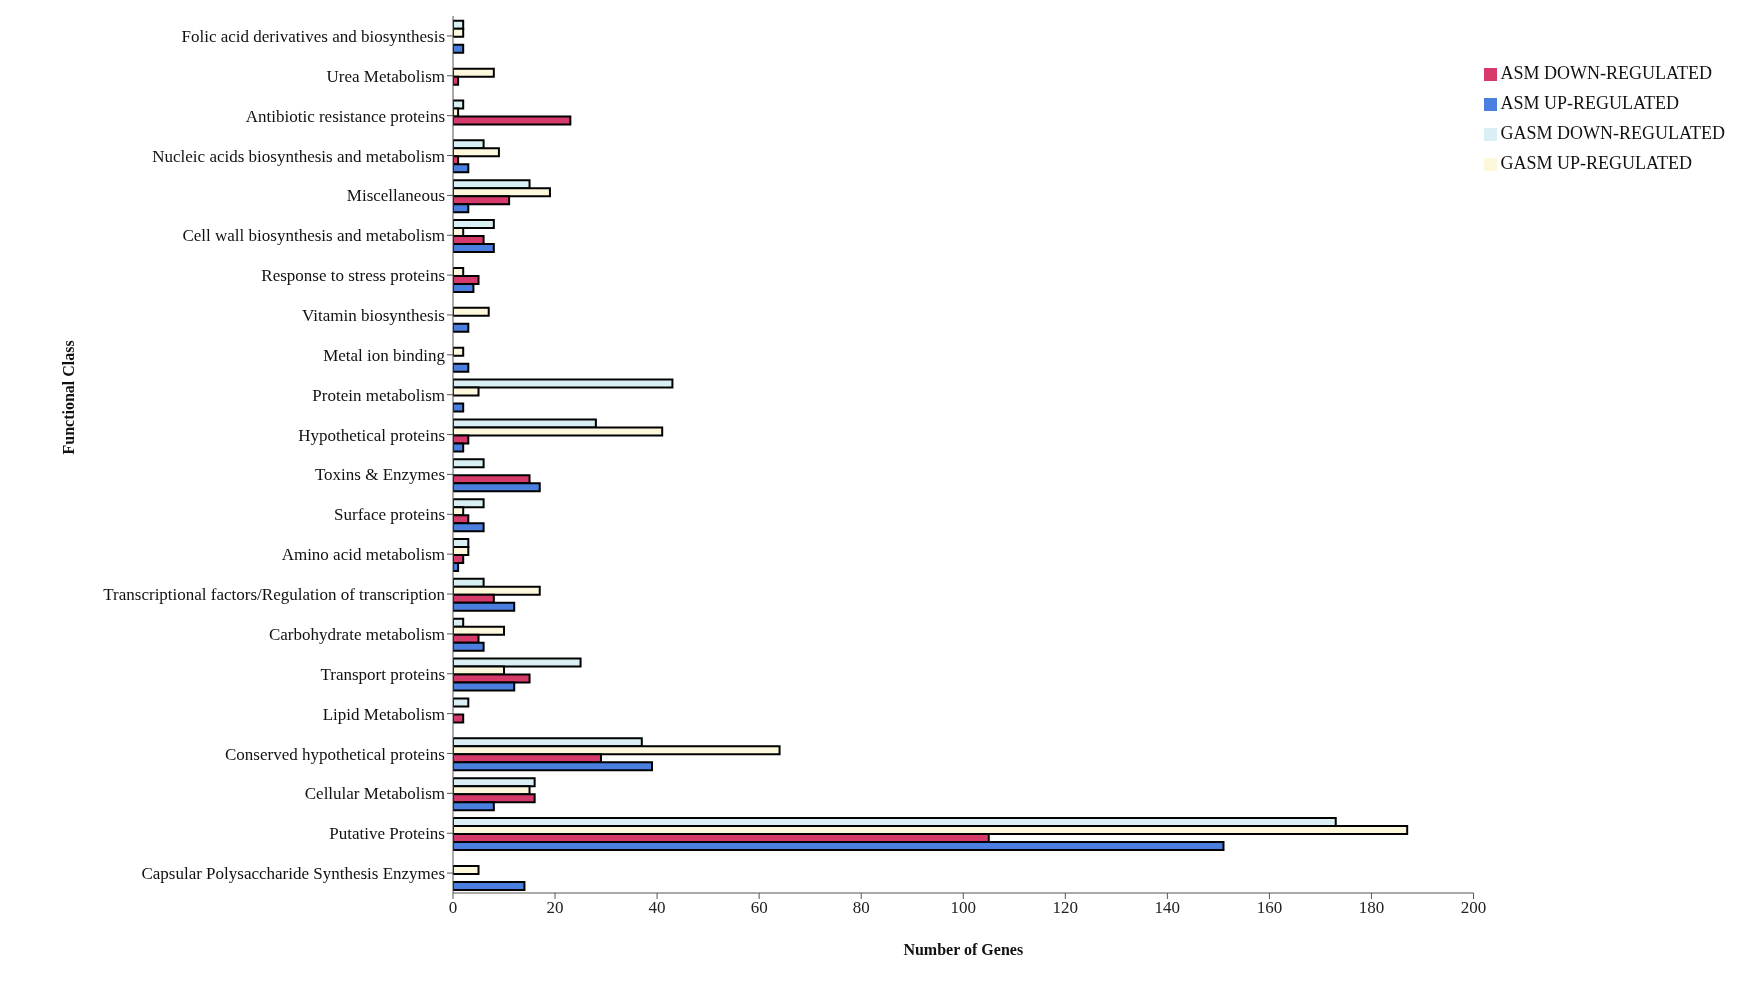  Describe the element at coordinates (555, 908) in the screenshot. I see `x-tick-label: 20` at that location.